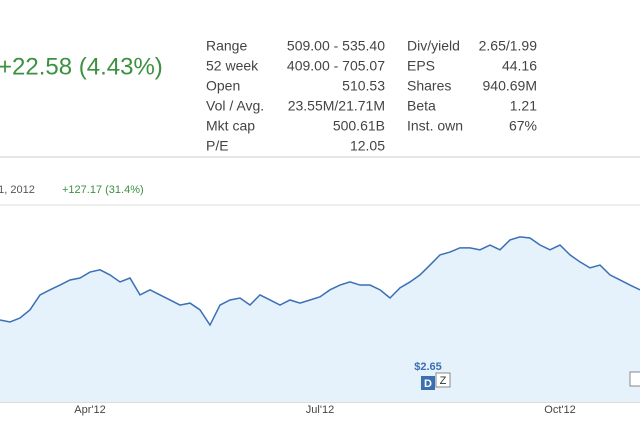 Image resolution: width=640 pixels, height=425 pixels. I want to click on stat-value: 2.65/1.99, so click(508, 46).